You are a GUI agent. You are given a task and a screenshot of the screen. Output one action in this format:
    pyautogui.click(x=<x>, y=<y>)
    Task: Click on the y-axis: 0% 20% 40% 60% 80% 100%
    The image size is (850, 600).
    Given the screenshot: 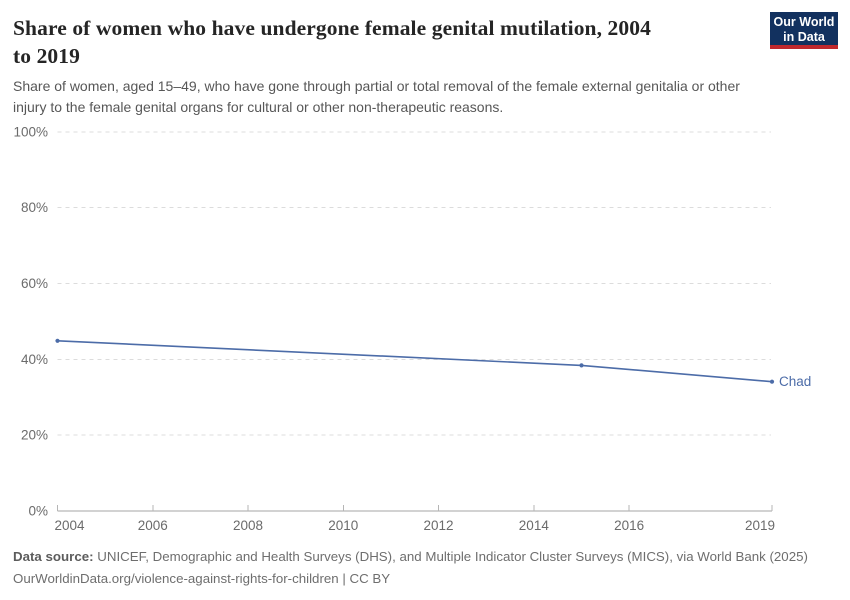 What is the action you would take?
    pyautogui.click(x=30, y=321)
    